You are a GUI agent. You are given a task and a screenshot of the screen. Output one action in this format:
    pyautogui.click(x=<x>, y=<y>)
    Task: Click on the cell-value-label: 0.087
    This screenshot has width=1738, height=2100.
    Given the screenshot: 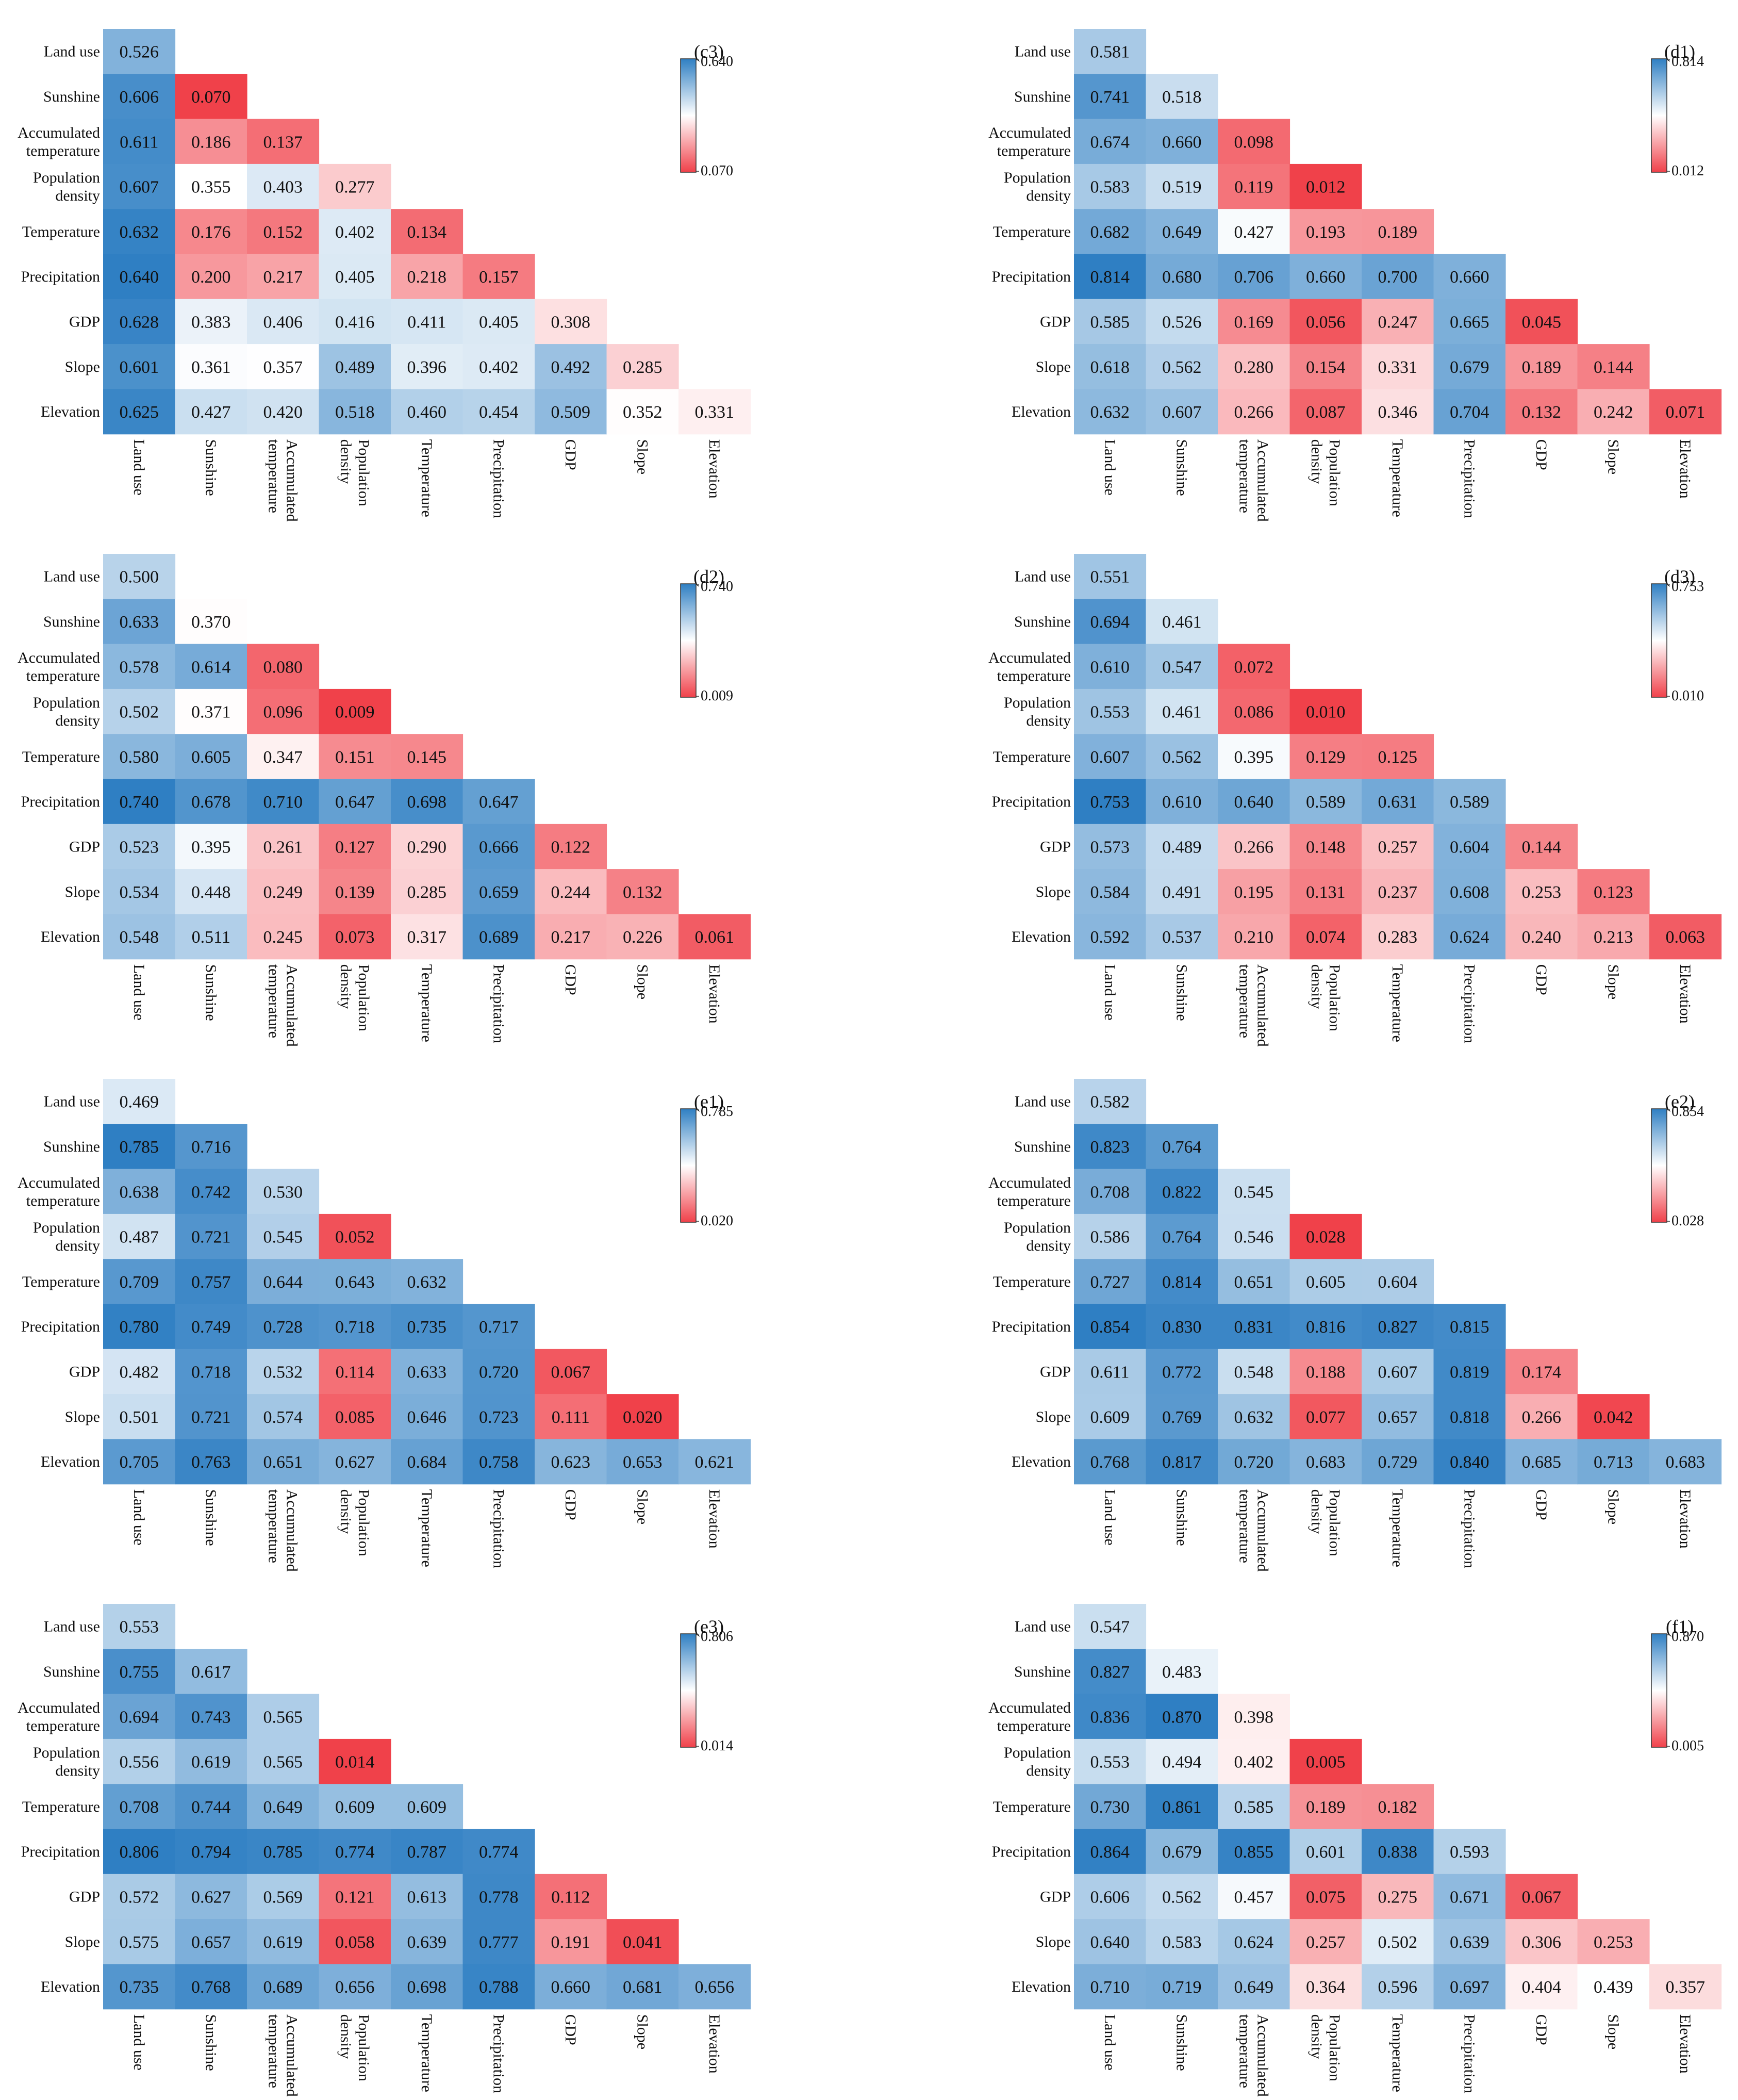 What is the action you would take?
    pyautogui.click(x=1326, y=413)
    